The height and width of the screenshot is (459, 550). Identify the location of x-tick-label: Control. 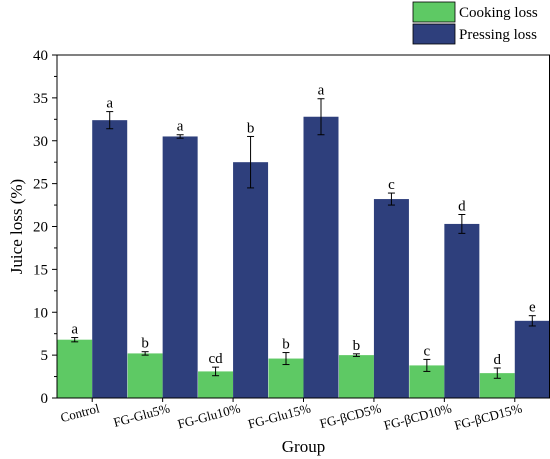
(80, 412).